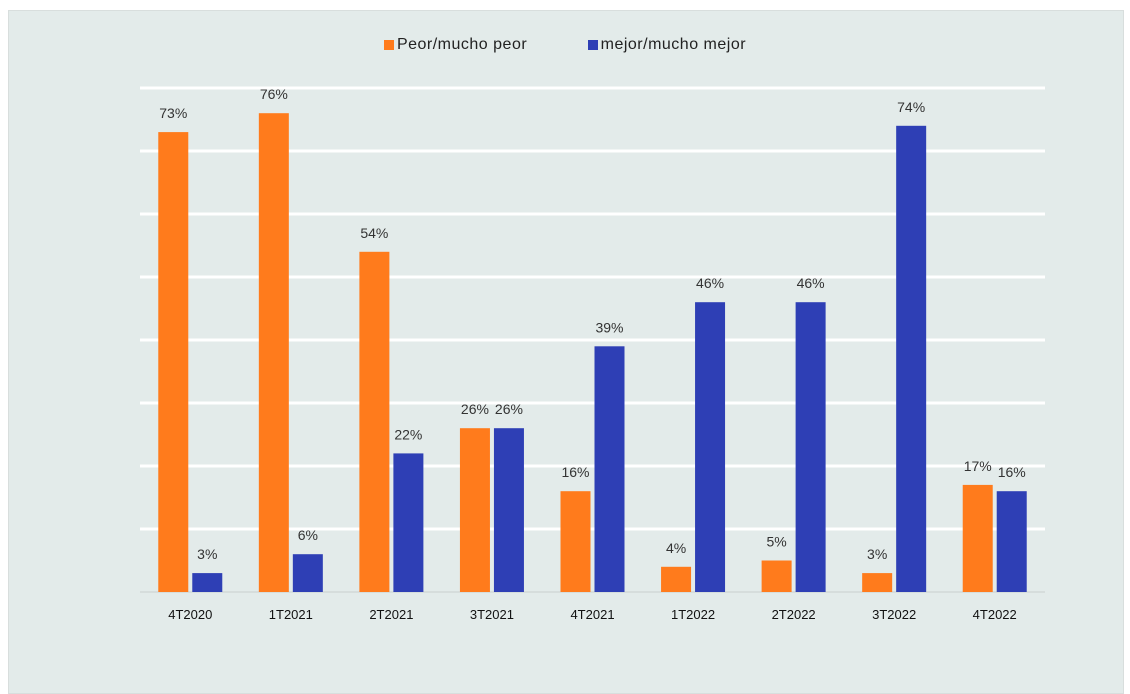 This screenshot has height=694, width=1130. Describe the element at coordinates (911, 107) in the screenshot. I see `data-label: 74%` at that location.